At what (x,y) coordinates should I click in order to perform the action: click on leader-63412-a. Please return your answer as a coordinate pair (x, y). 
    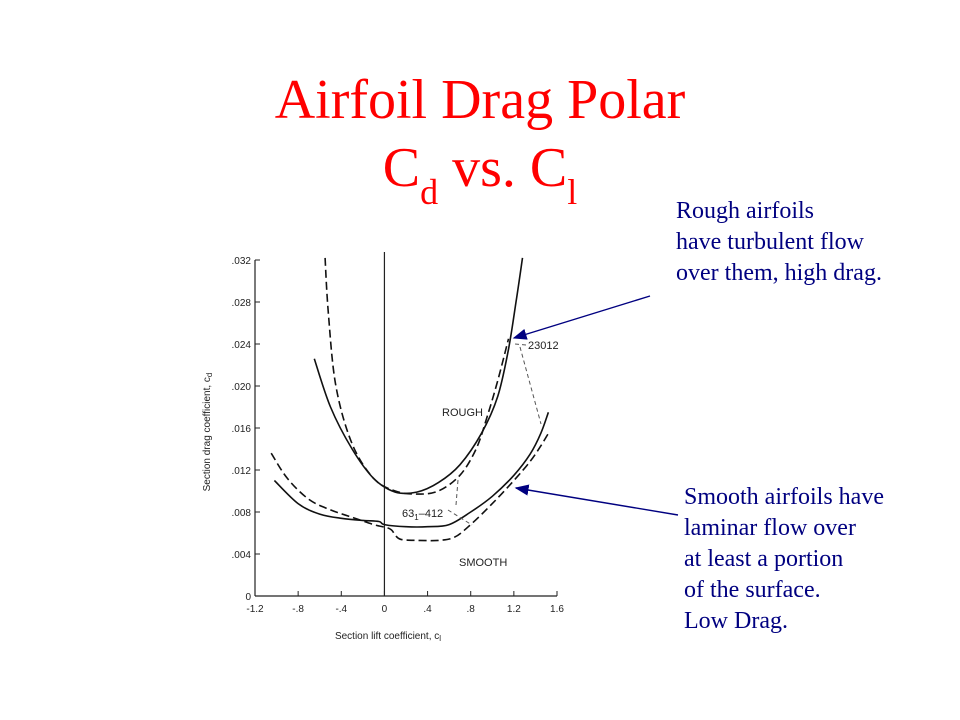
    Looking at the image, I should click on (457, 492).